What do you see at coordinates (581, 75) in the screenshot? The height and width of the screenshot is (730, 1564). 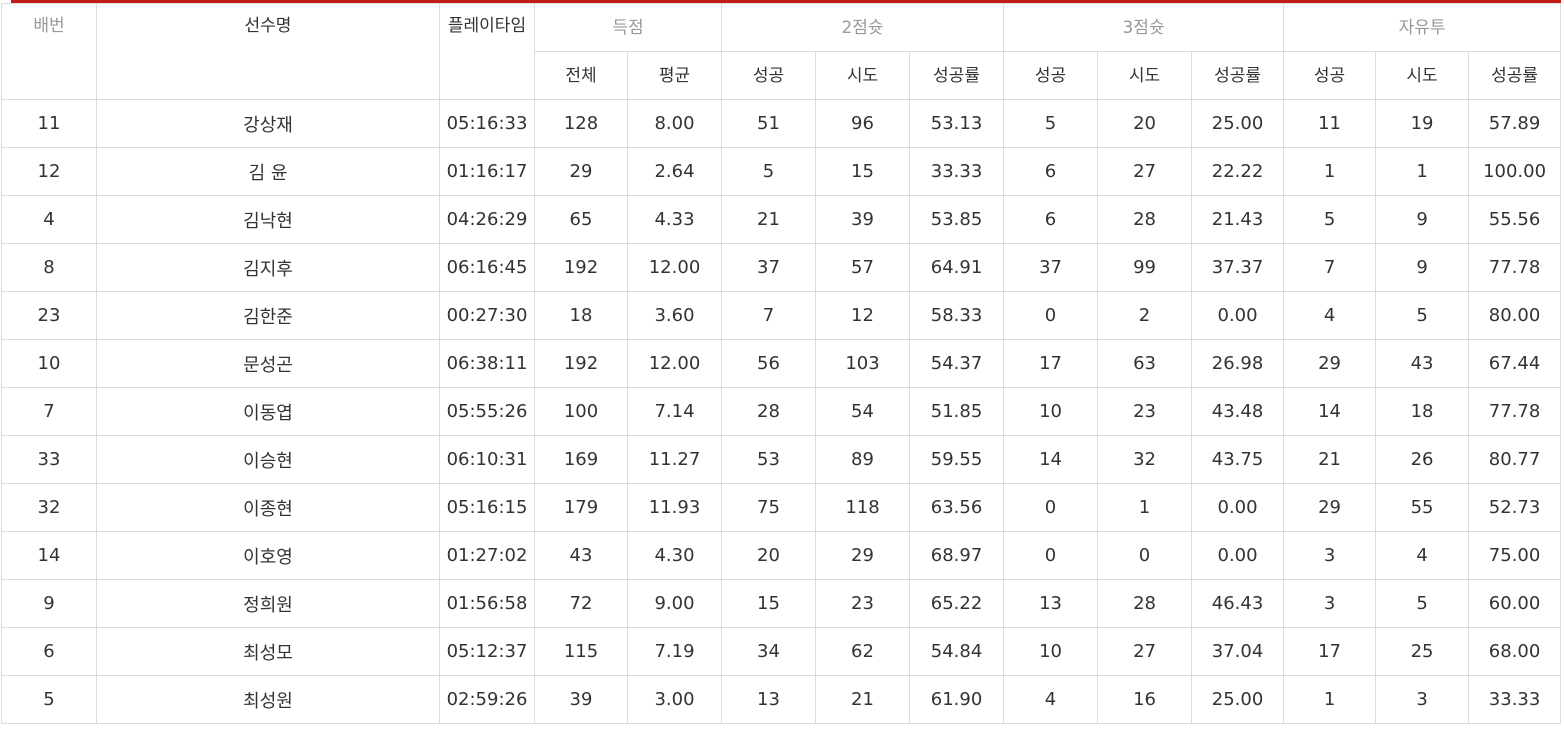 I see `header-score-total: 전체` at bounding box center [581, 75].